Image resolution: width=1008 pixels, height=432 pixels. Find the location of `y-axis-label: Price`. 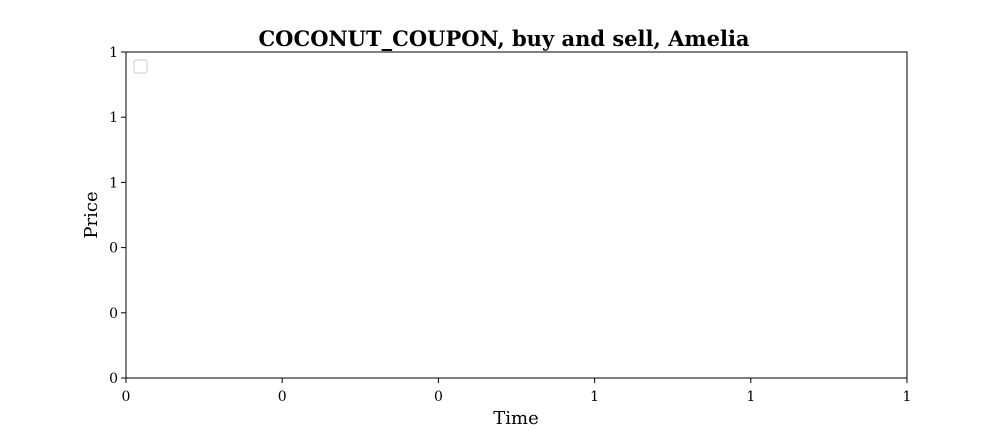

y-axis-label: Price is located at coordinates (91, 214).